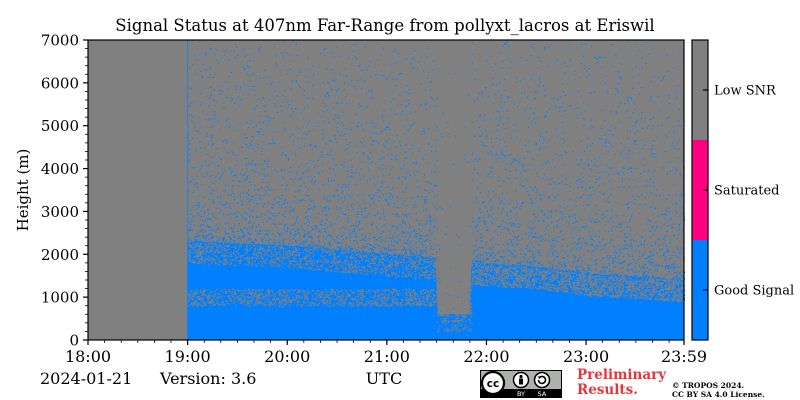  I want to click on copyright-line-1: © TROPOS 2024., so click(708, 385).